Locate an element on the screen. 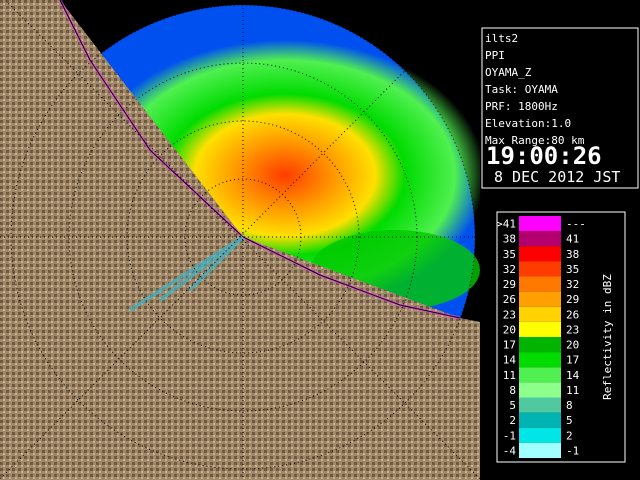 The image size is (640, 480). info-line: OYAMA_Z is located at coordinates (508, 72).